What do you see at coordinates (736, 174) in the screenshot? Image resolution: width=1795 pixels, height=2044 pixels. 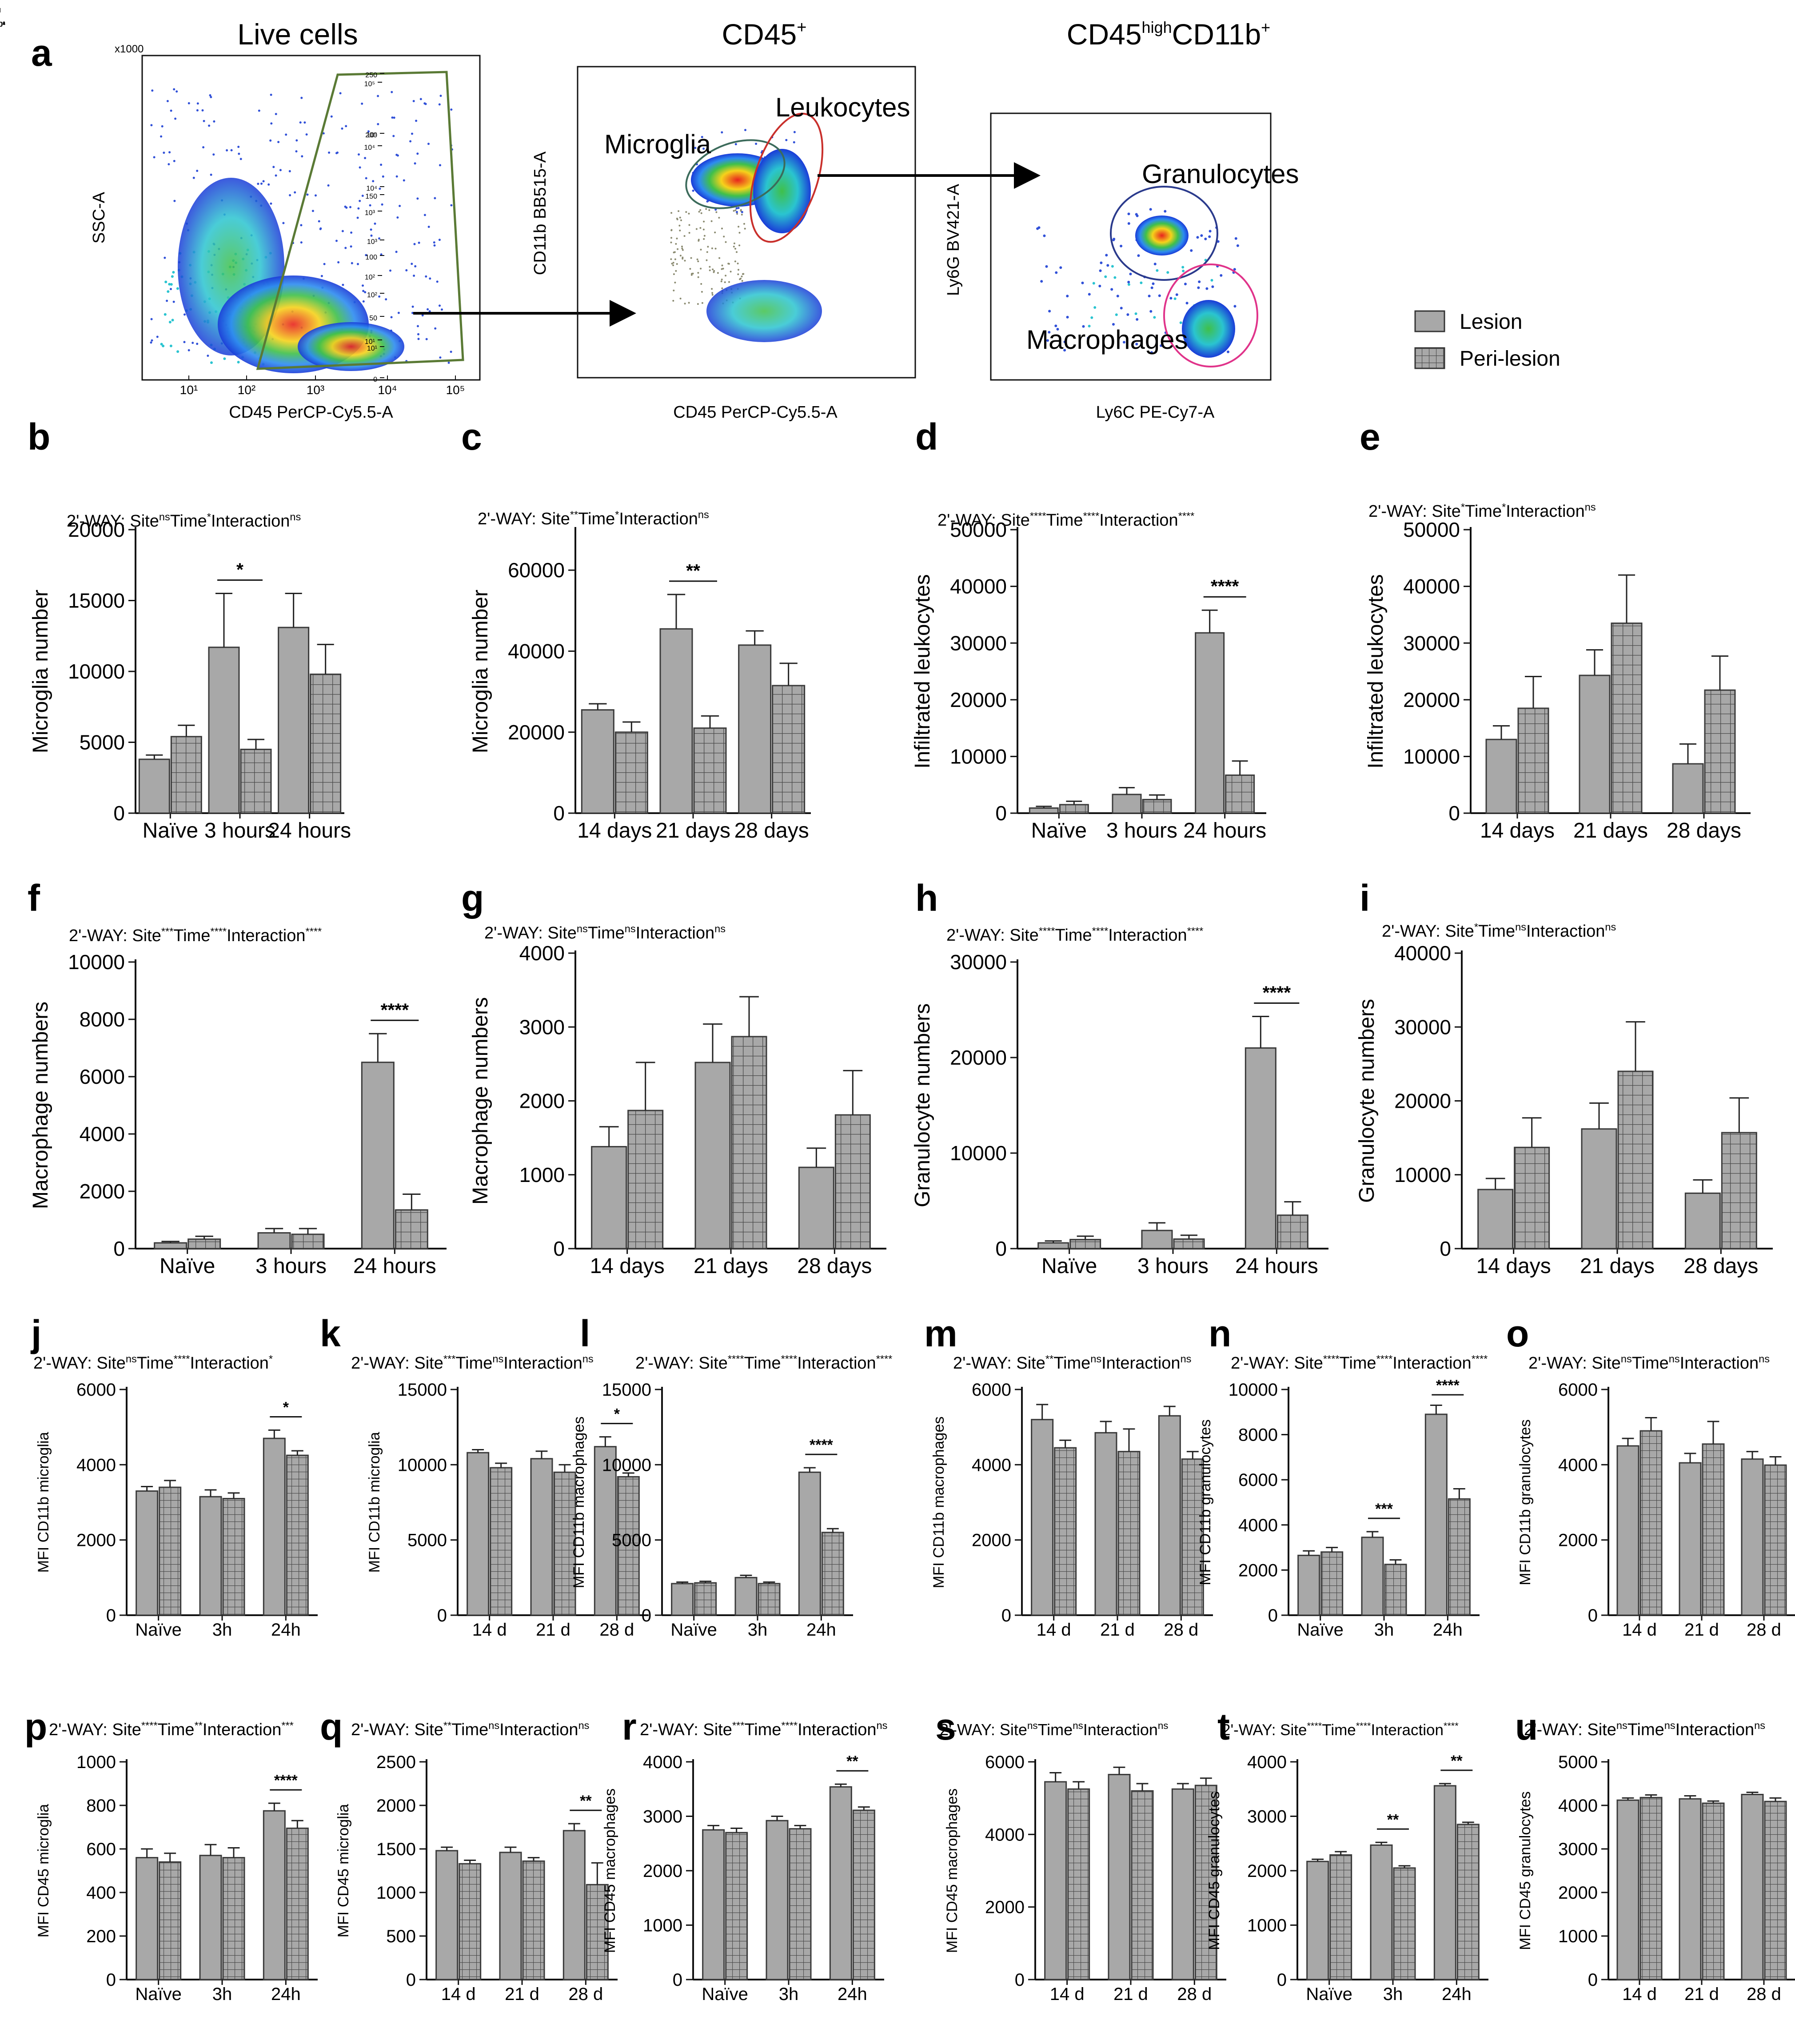 I see `microglia-gate` at bounding box center [736, 174].